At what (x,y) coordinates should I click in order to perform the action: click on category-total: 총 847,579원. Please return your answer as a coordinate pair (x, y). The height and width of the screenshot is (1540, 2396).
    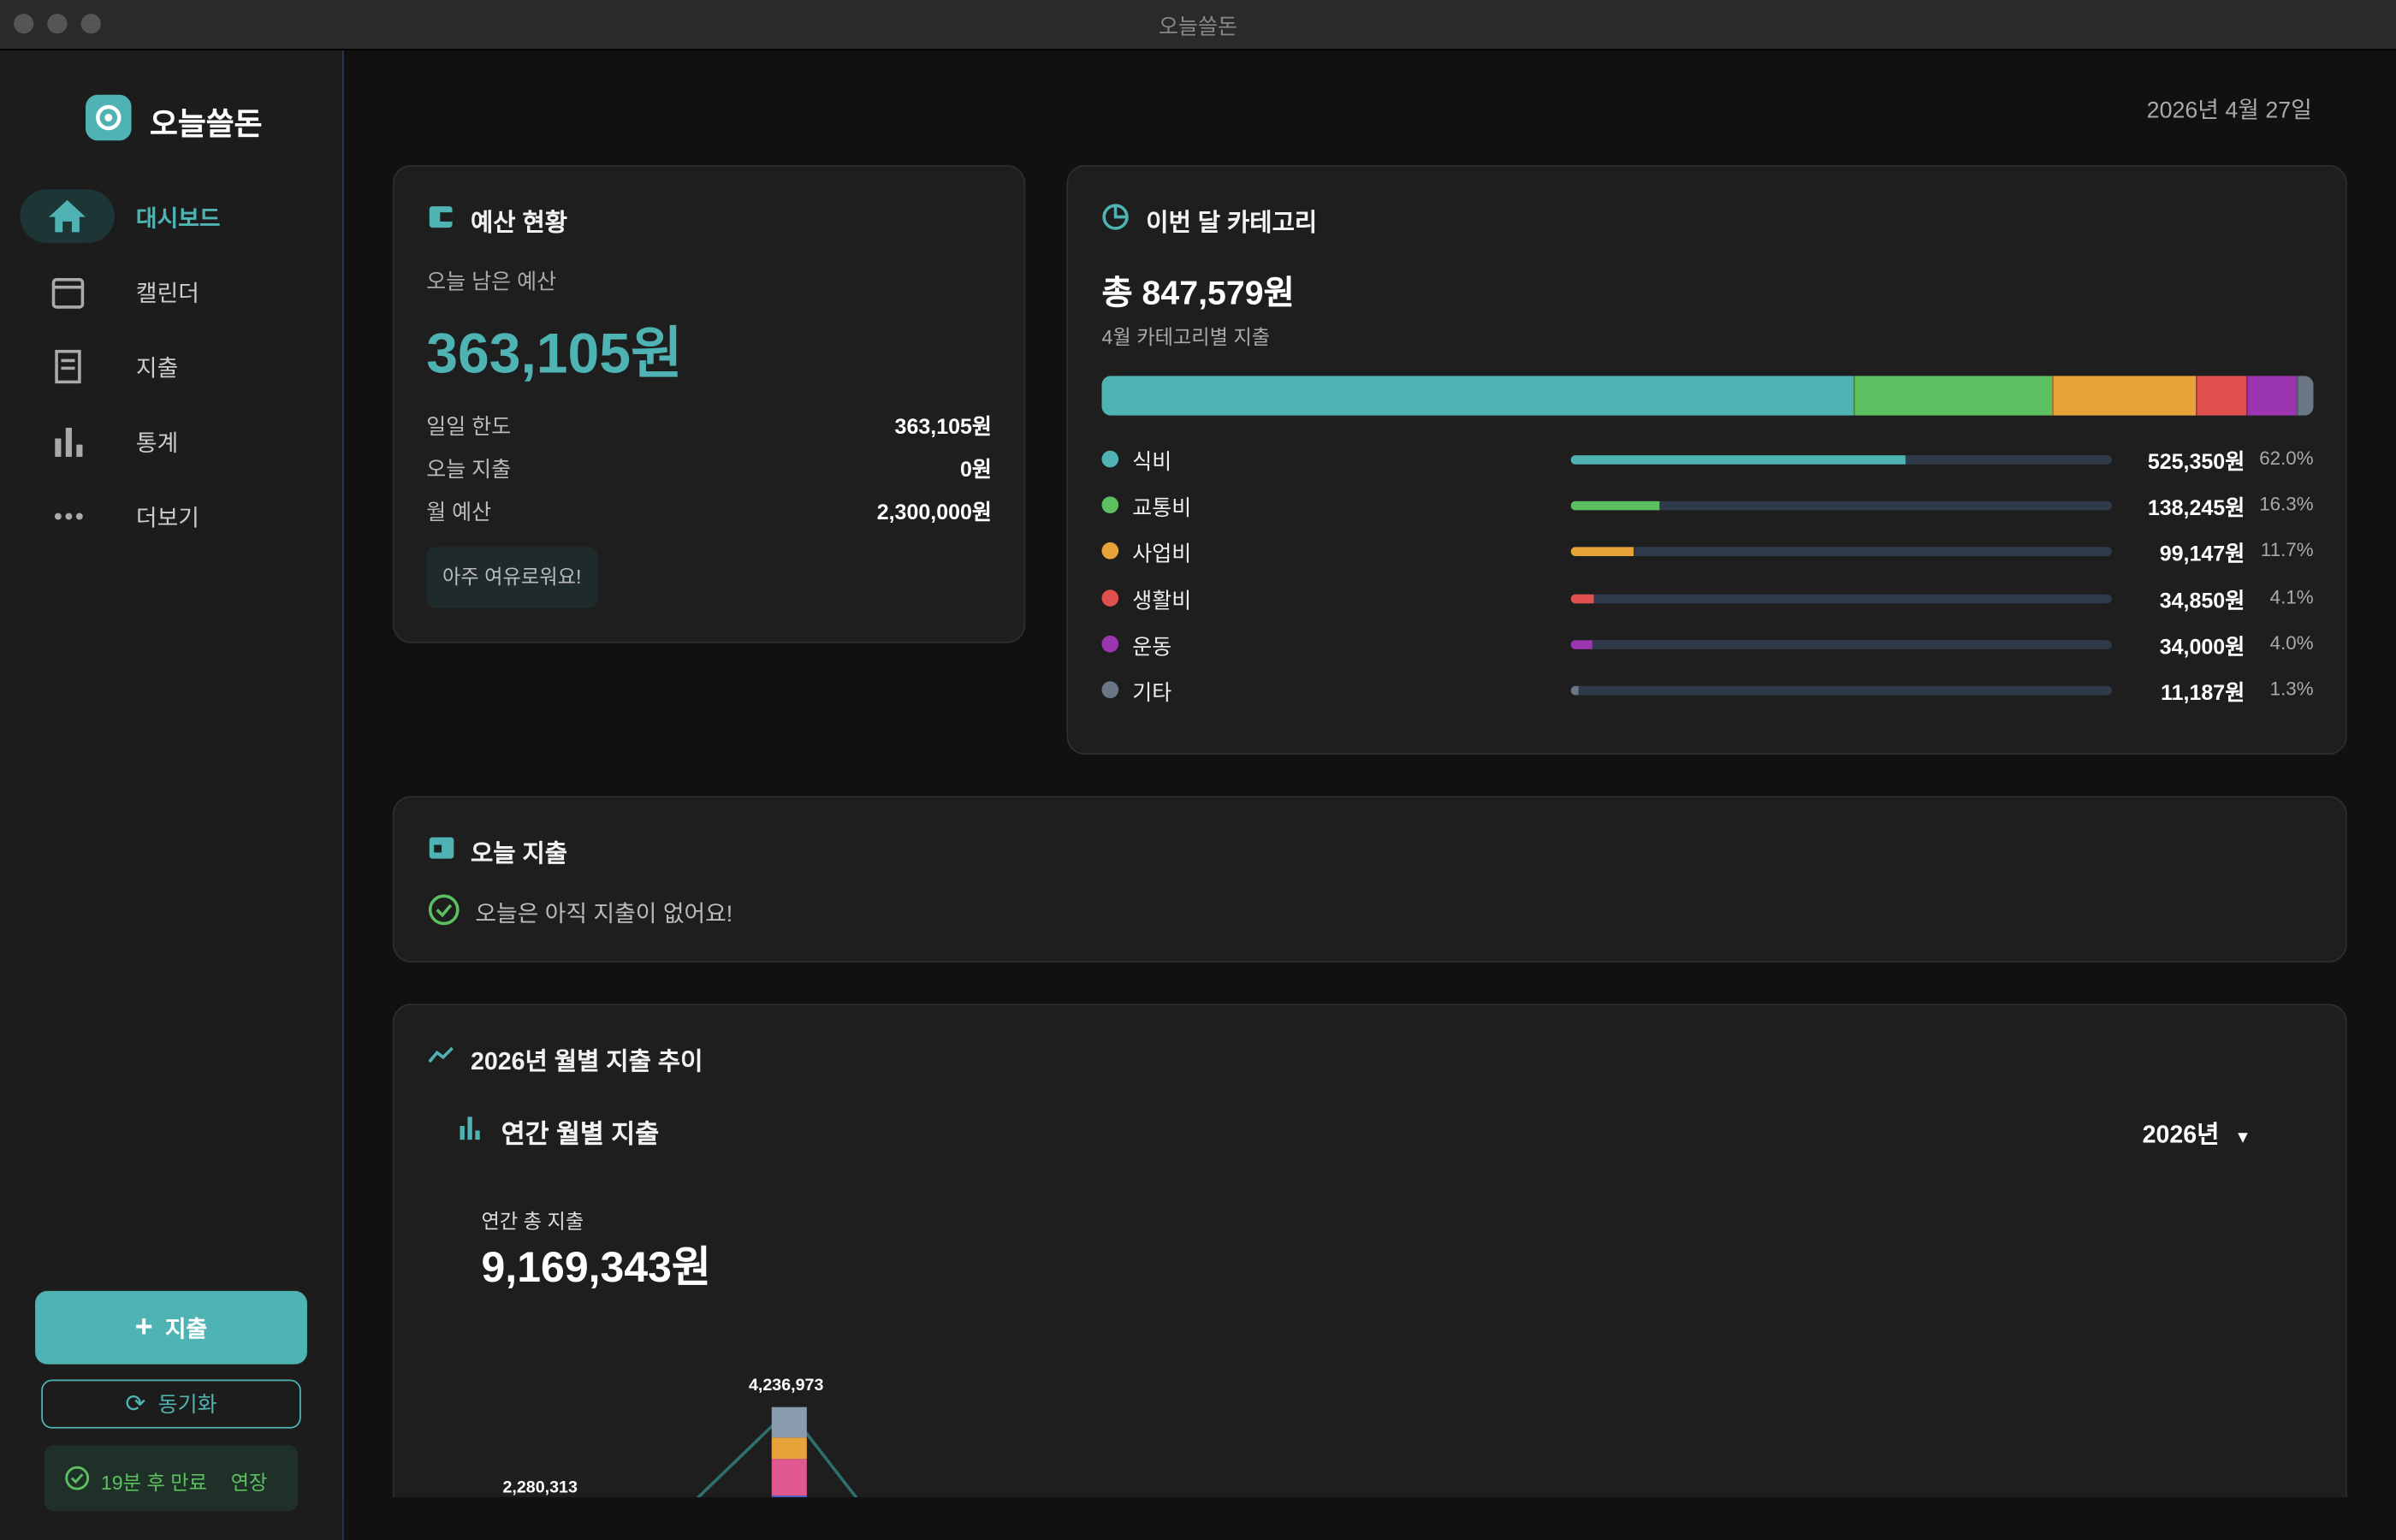
    Looking at the image, I should click on (1198, 292).